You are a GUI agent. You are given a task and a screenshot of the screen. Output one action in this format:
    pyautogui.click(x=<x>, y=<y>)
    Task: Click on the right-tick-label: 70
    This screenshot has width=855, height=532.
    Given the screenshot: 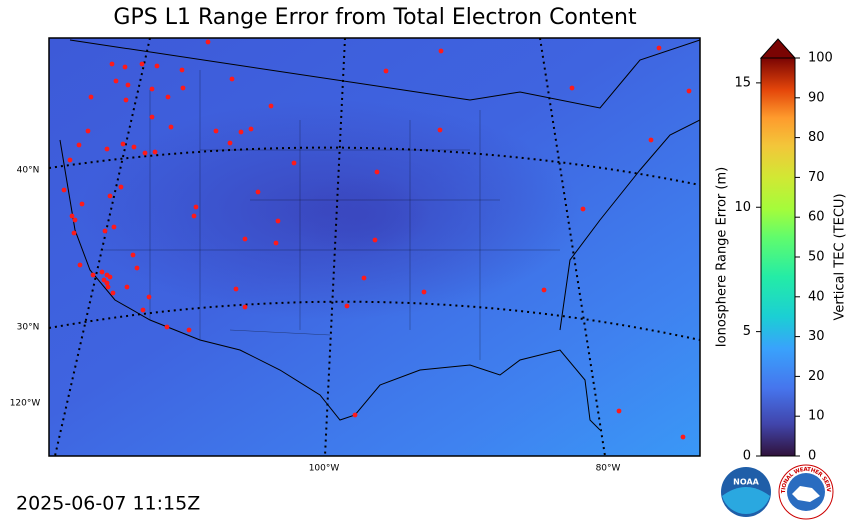 What is the action you would take?
    pyautogui.click(x=816, y=177)
    